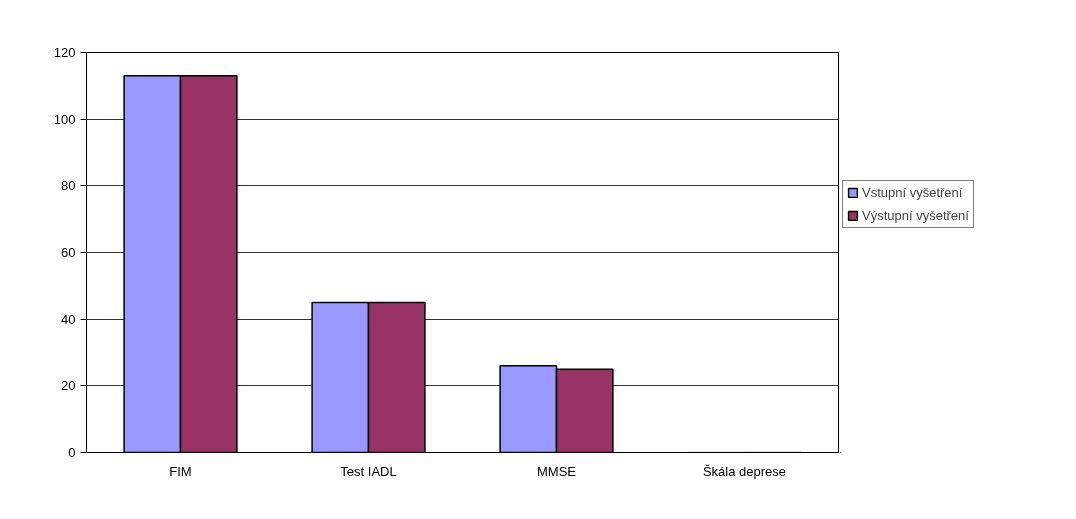  I want to click on x-tick-label: Škála deprese, so click(744, 471).